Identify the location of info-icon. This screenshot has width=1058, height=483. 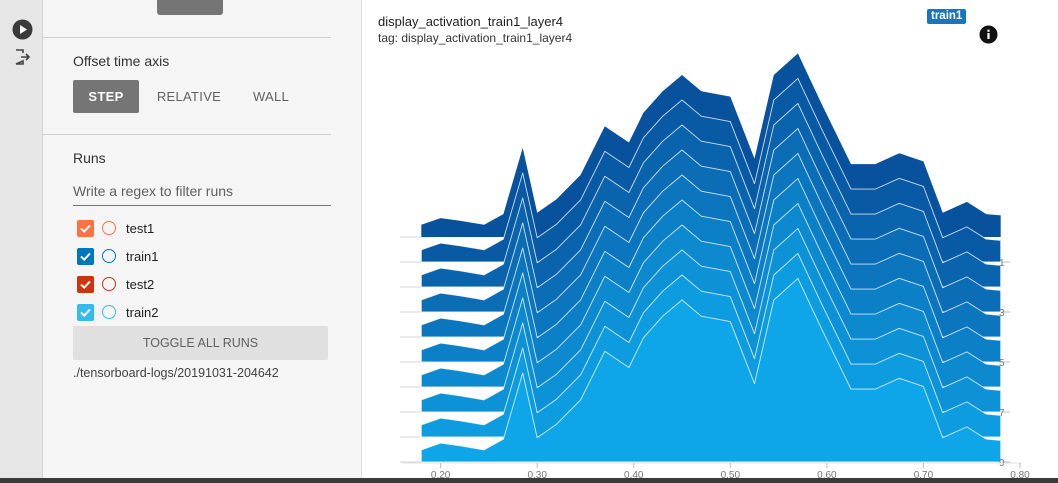
(988, 34).